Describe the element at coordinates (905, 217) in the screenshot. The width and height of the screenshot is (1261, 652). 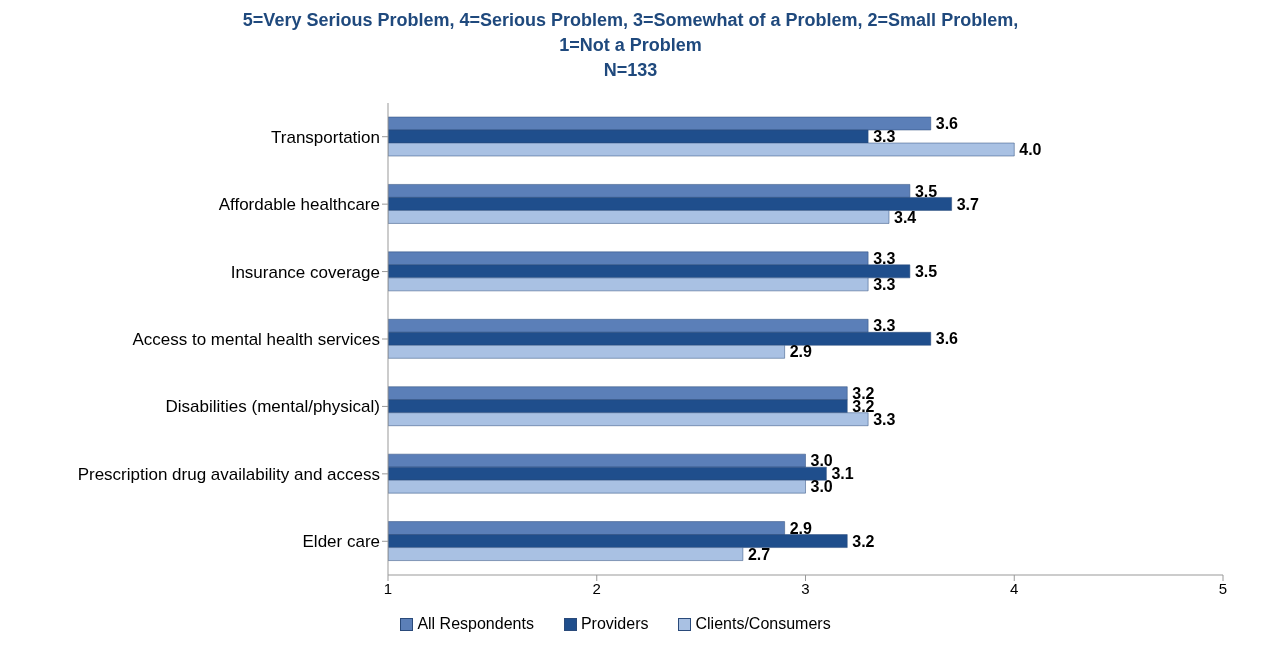
I see `data-label: 3.4` at that location.